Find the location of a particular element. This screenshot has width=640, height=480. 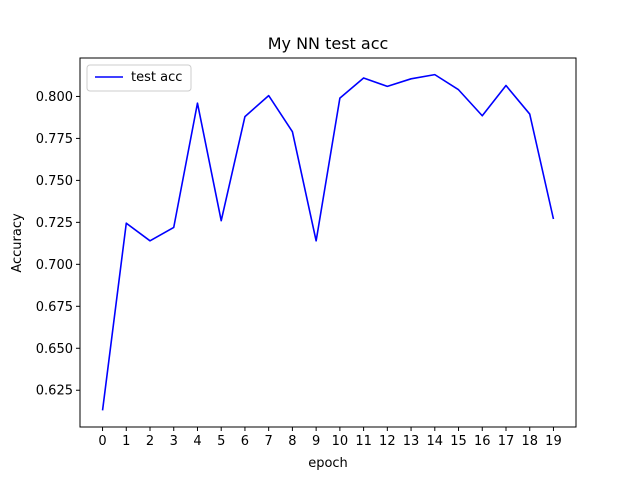

y-tick-label: 0.800 is located at coordinates (54, 97).